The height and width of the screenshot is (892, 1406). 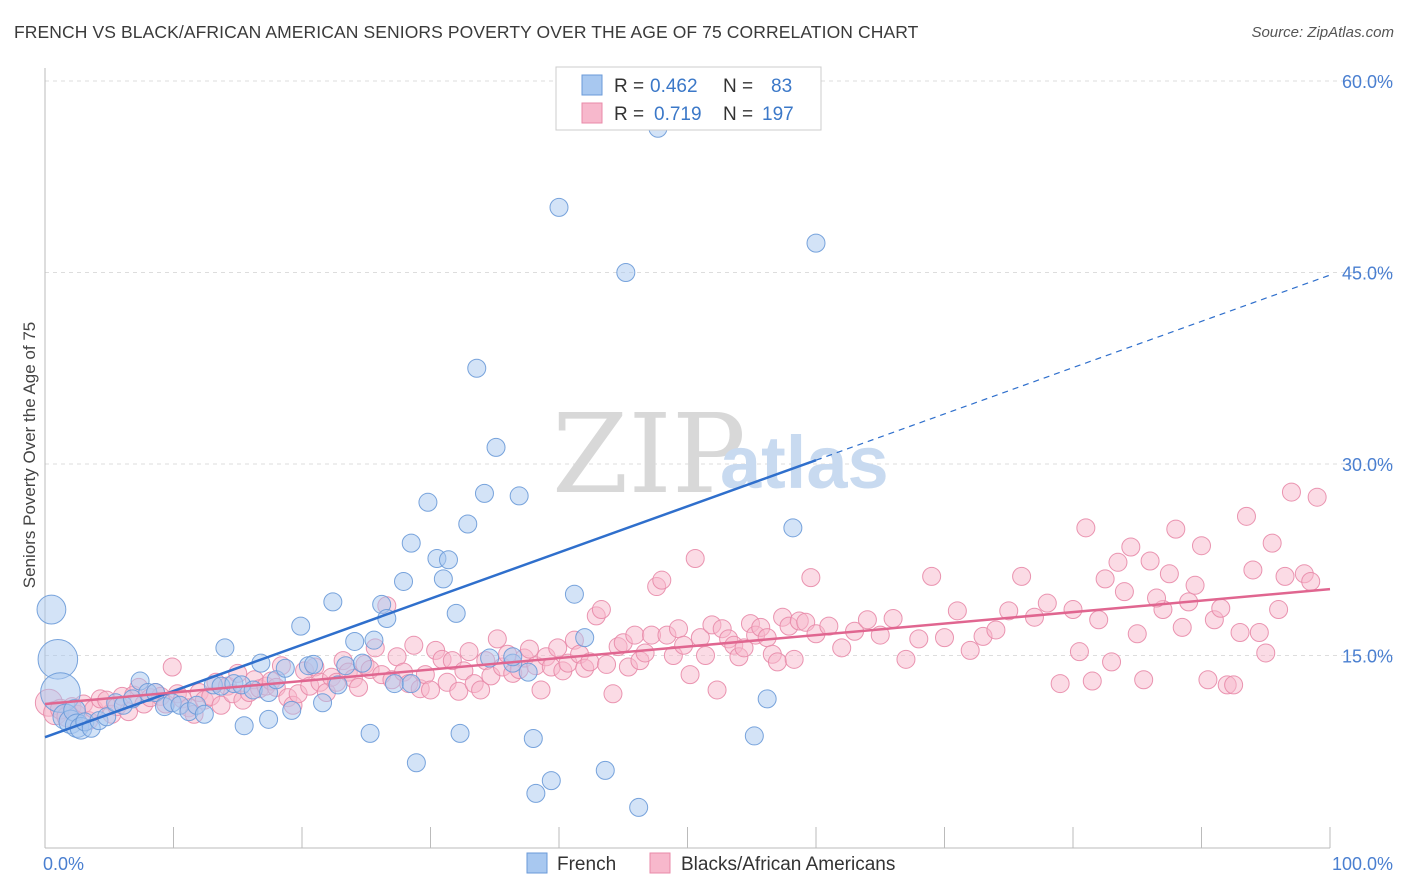 What do you see at coordinates (688, 98) in the screenshot?
I see `legend-box: R = 0.462 N = 83 R = 0.719 N = 197` at bounding box center [688, 98].